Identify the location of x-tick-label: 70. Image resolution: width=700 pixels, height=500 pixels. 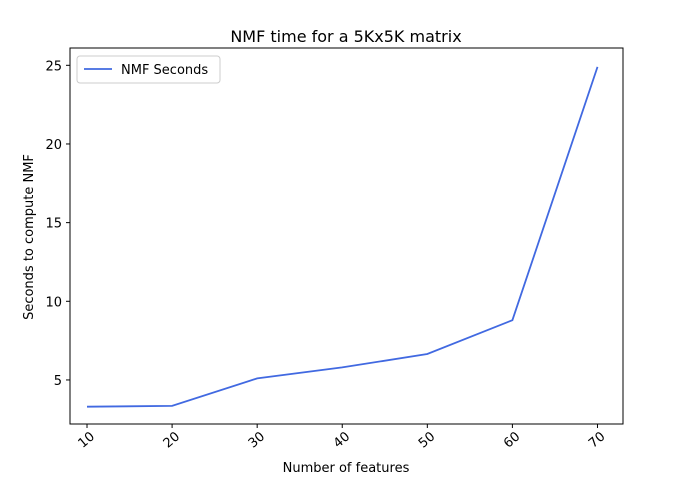
(597, 440).